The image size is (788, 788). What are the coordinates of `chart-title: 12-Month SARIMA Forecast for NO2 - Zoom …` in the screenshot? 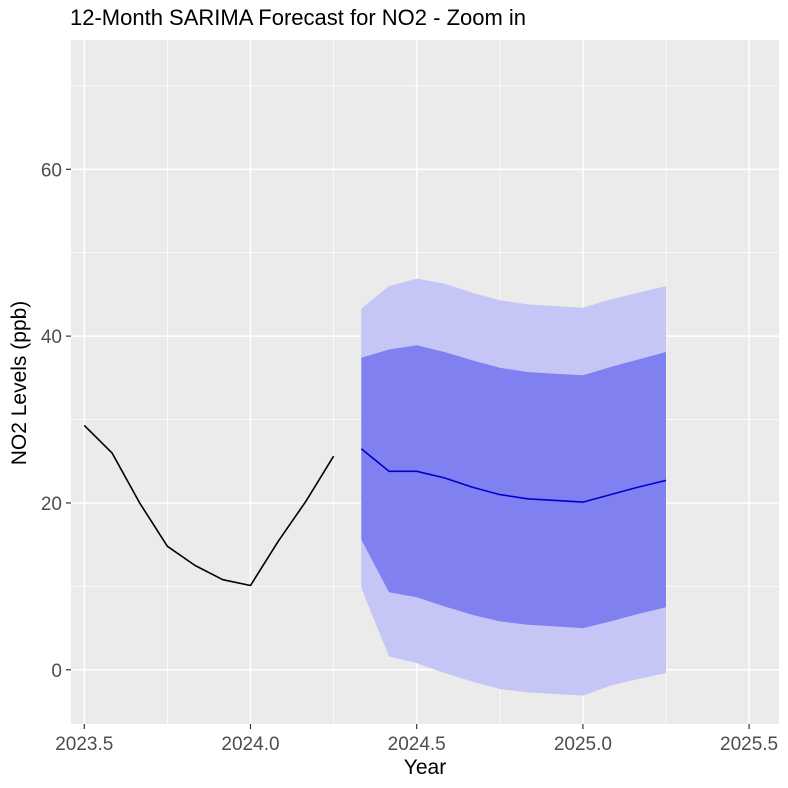 It's located at (298, 17).